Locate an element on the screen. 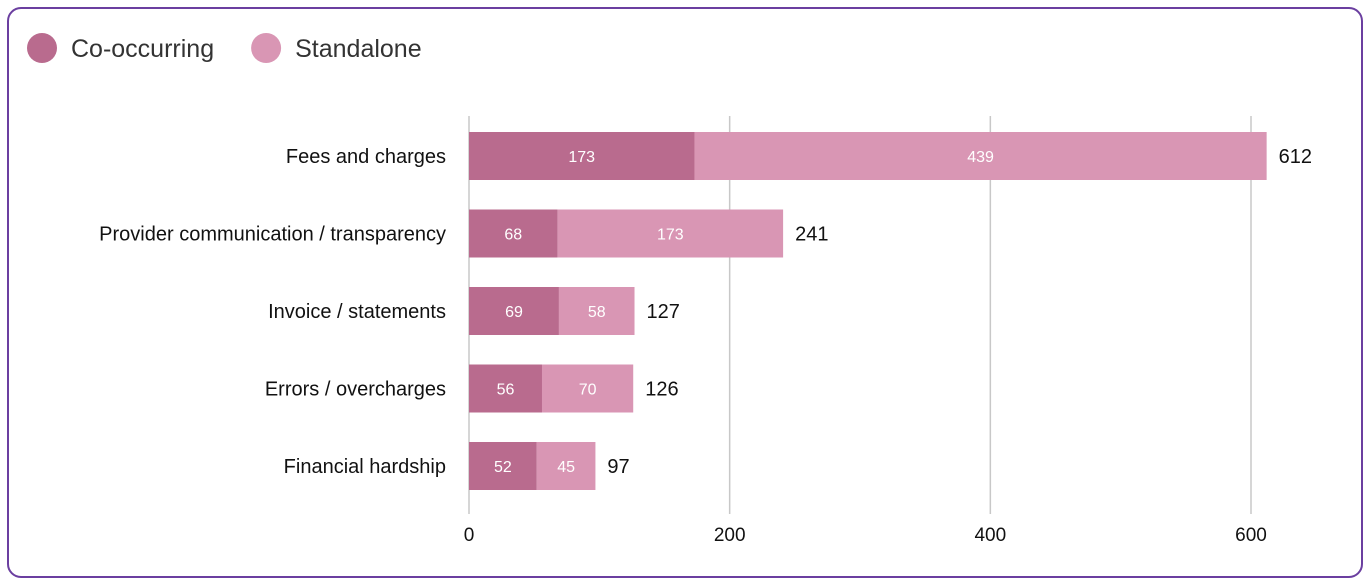 The image size is (1370, 585). legend-label-standalone: Standalone is located at coordinates (358, 49).